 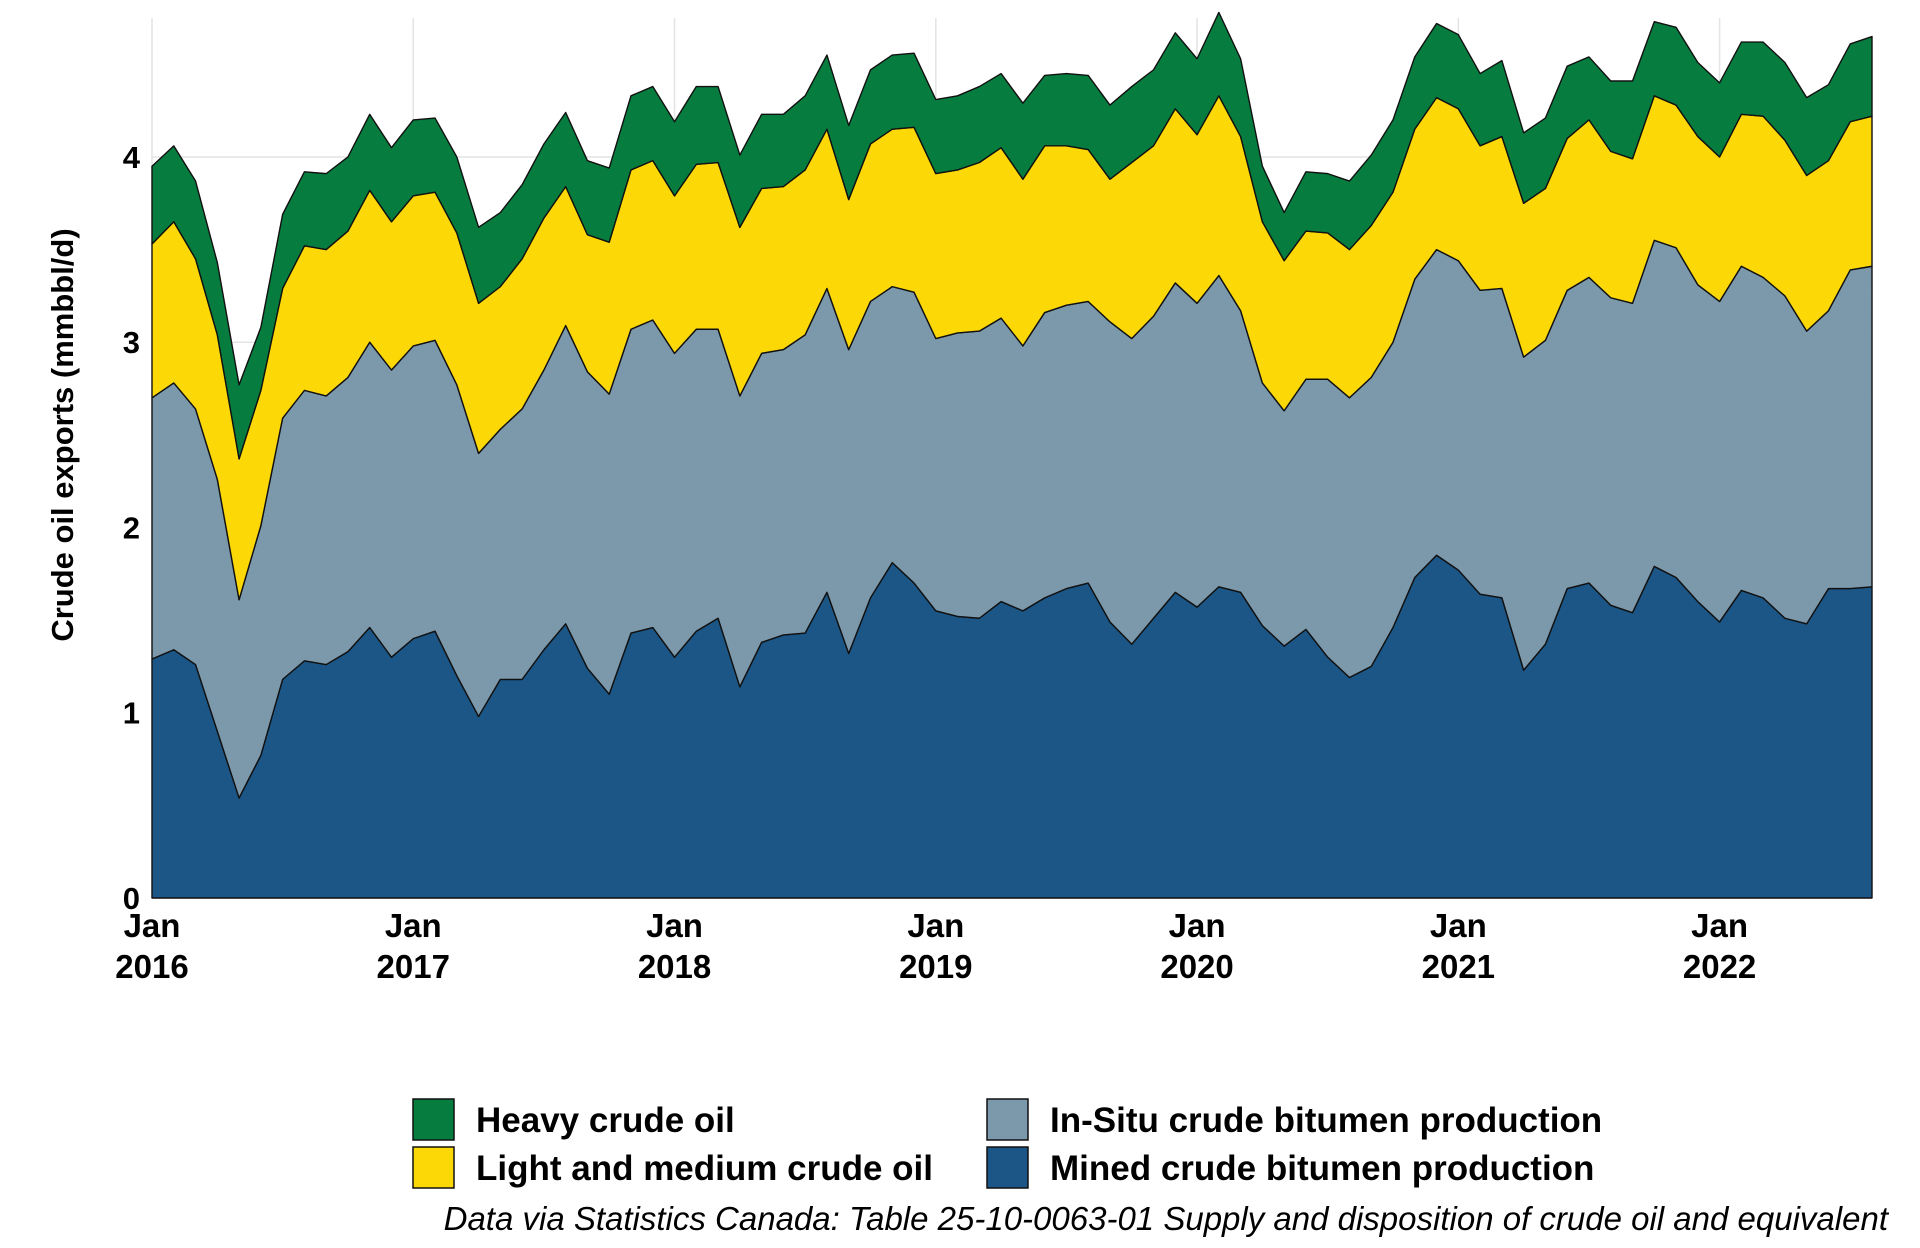 I want to click on x-tick-label-year: 2018, so click(x=674, y=966).